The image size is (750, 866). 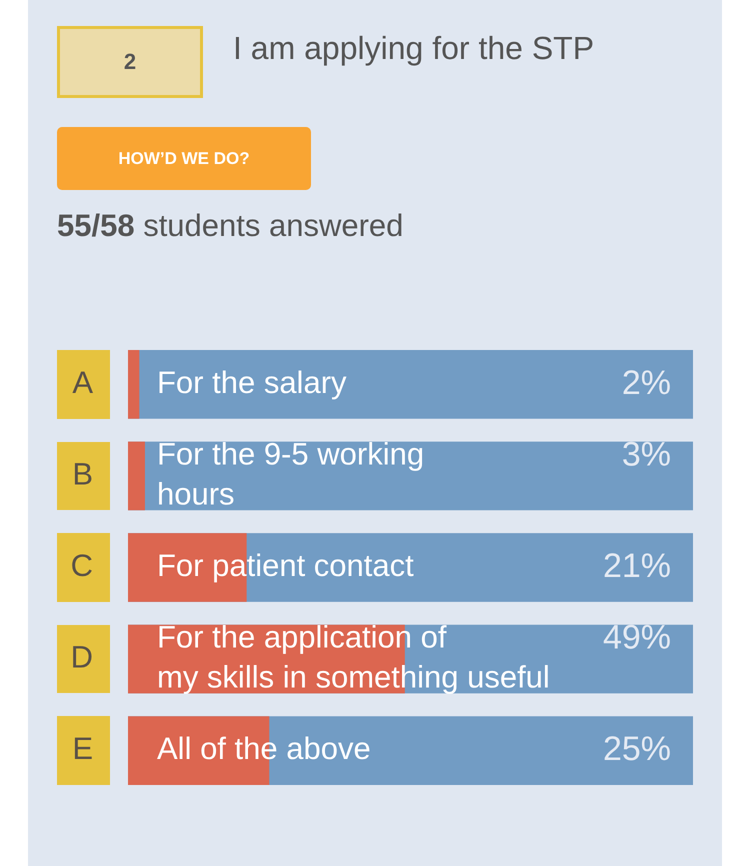 What do you see at coordinates (83, 382) in the screenshot?
I see `y-tick-label: A` at bounding box center [83, 382].